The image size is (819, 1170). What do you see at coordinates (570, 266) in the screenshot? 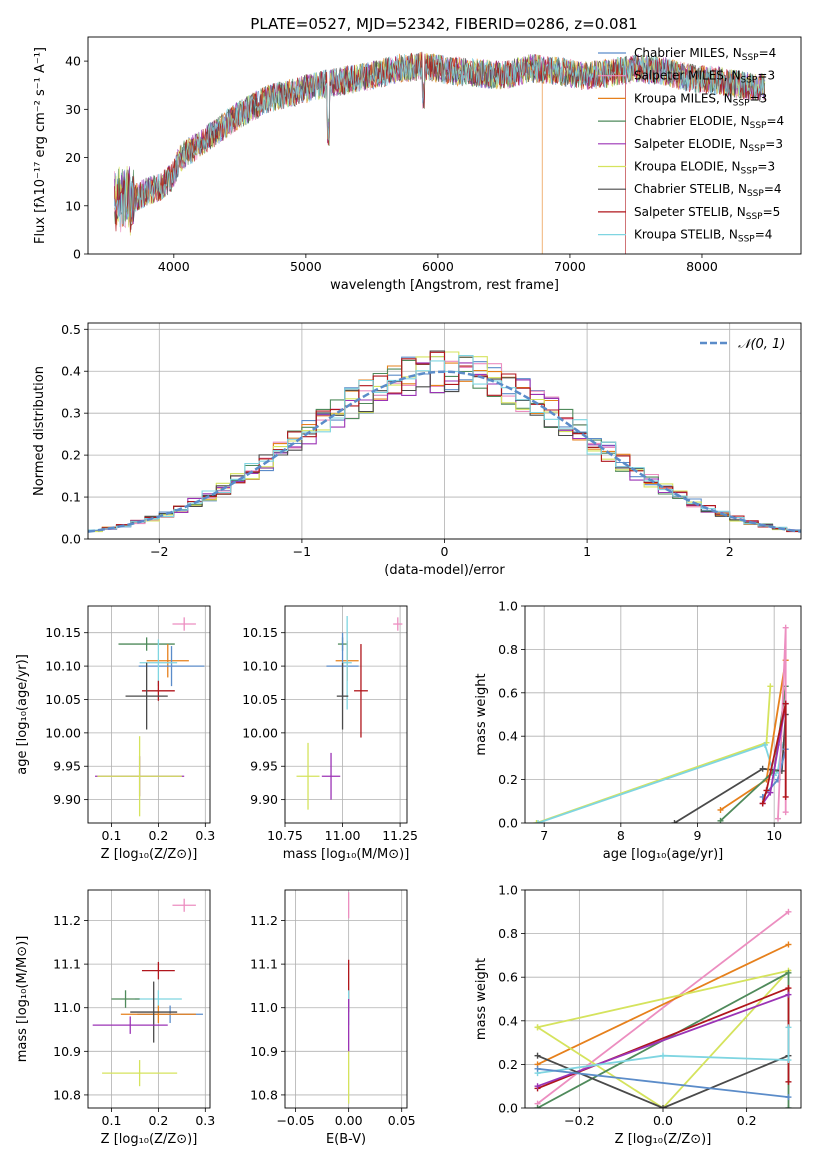
I see `x-tick-label: 7000` at bounding box center [570, 266].